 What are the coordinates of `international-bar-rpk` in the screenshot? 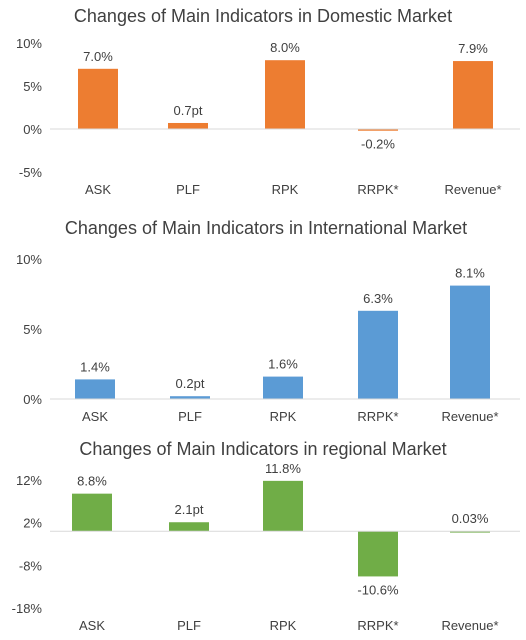 It's located at (283, 387).